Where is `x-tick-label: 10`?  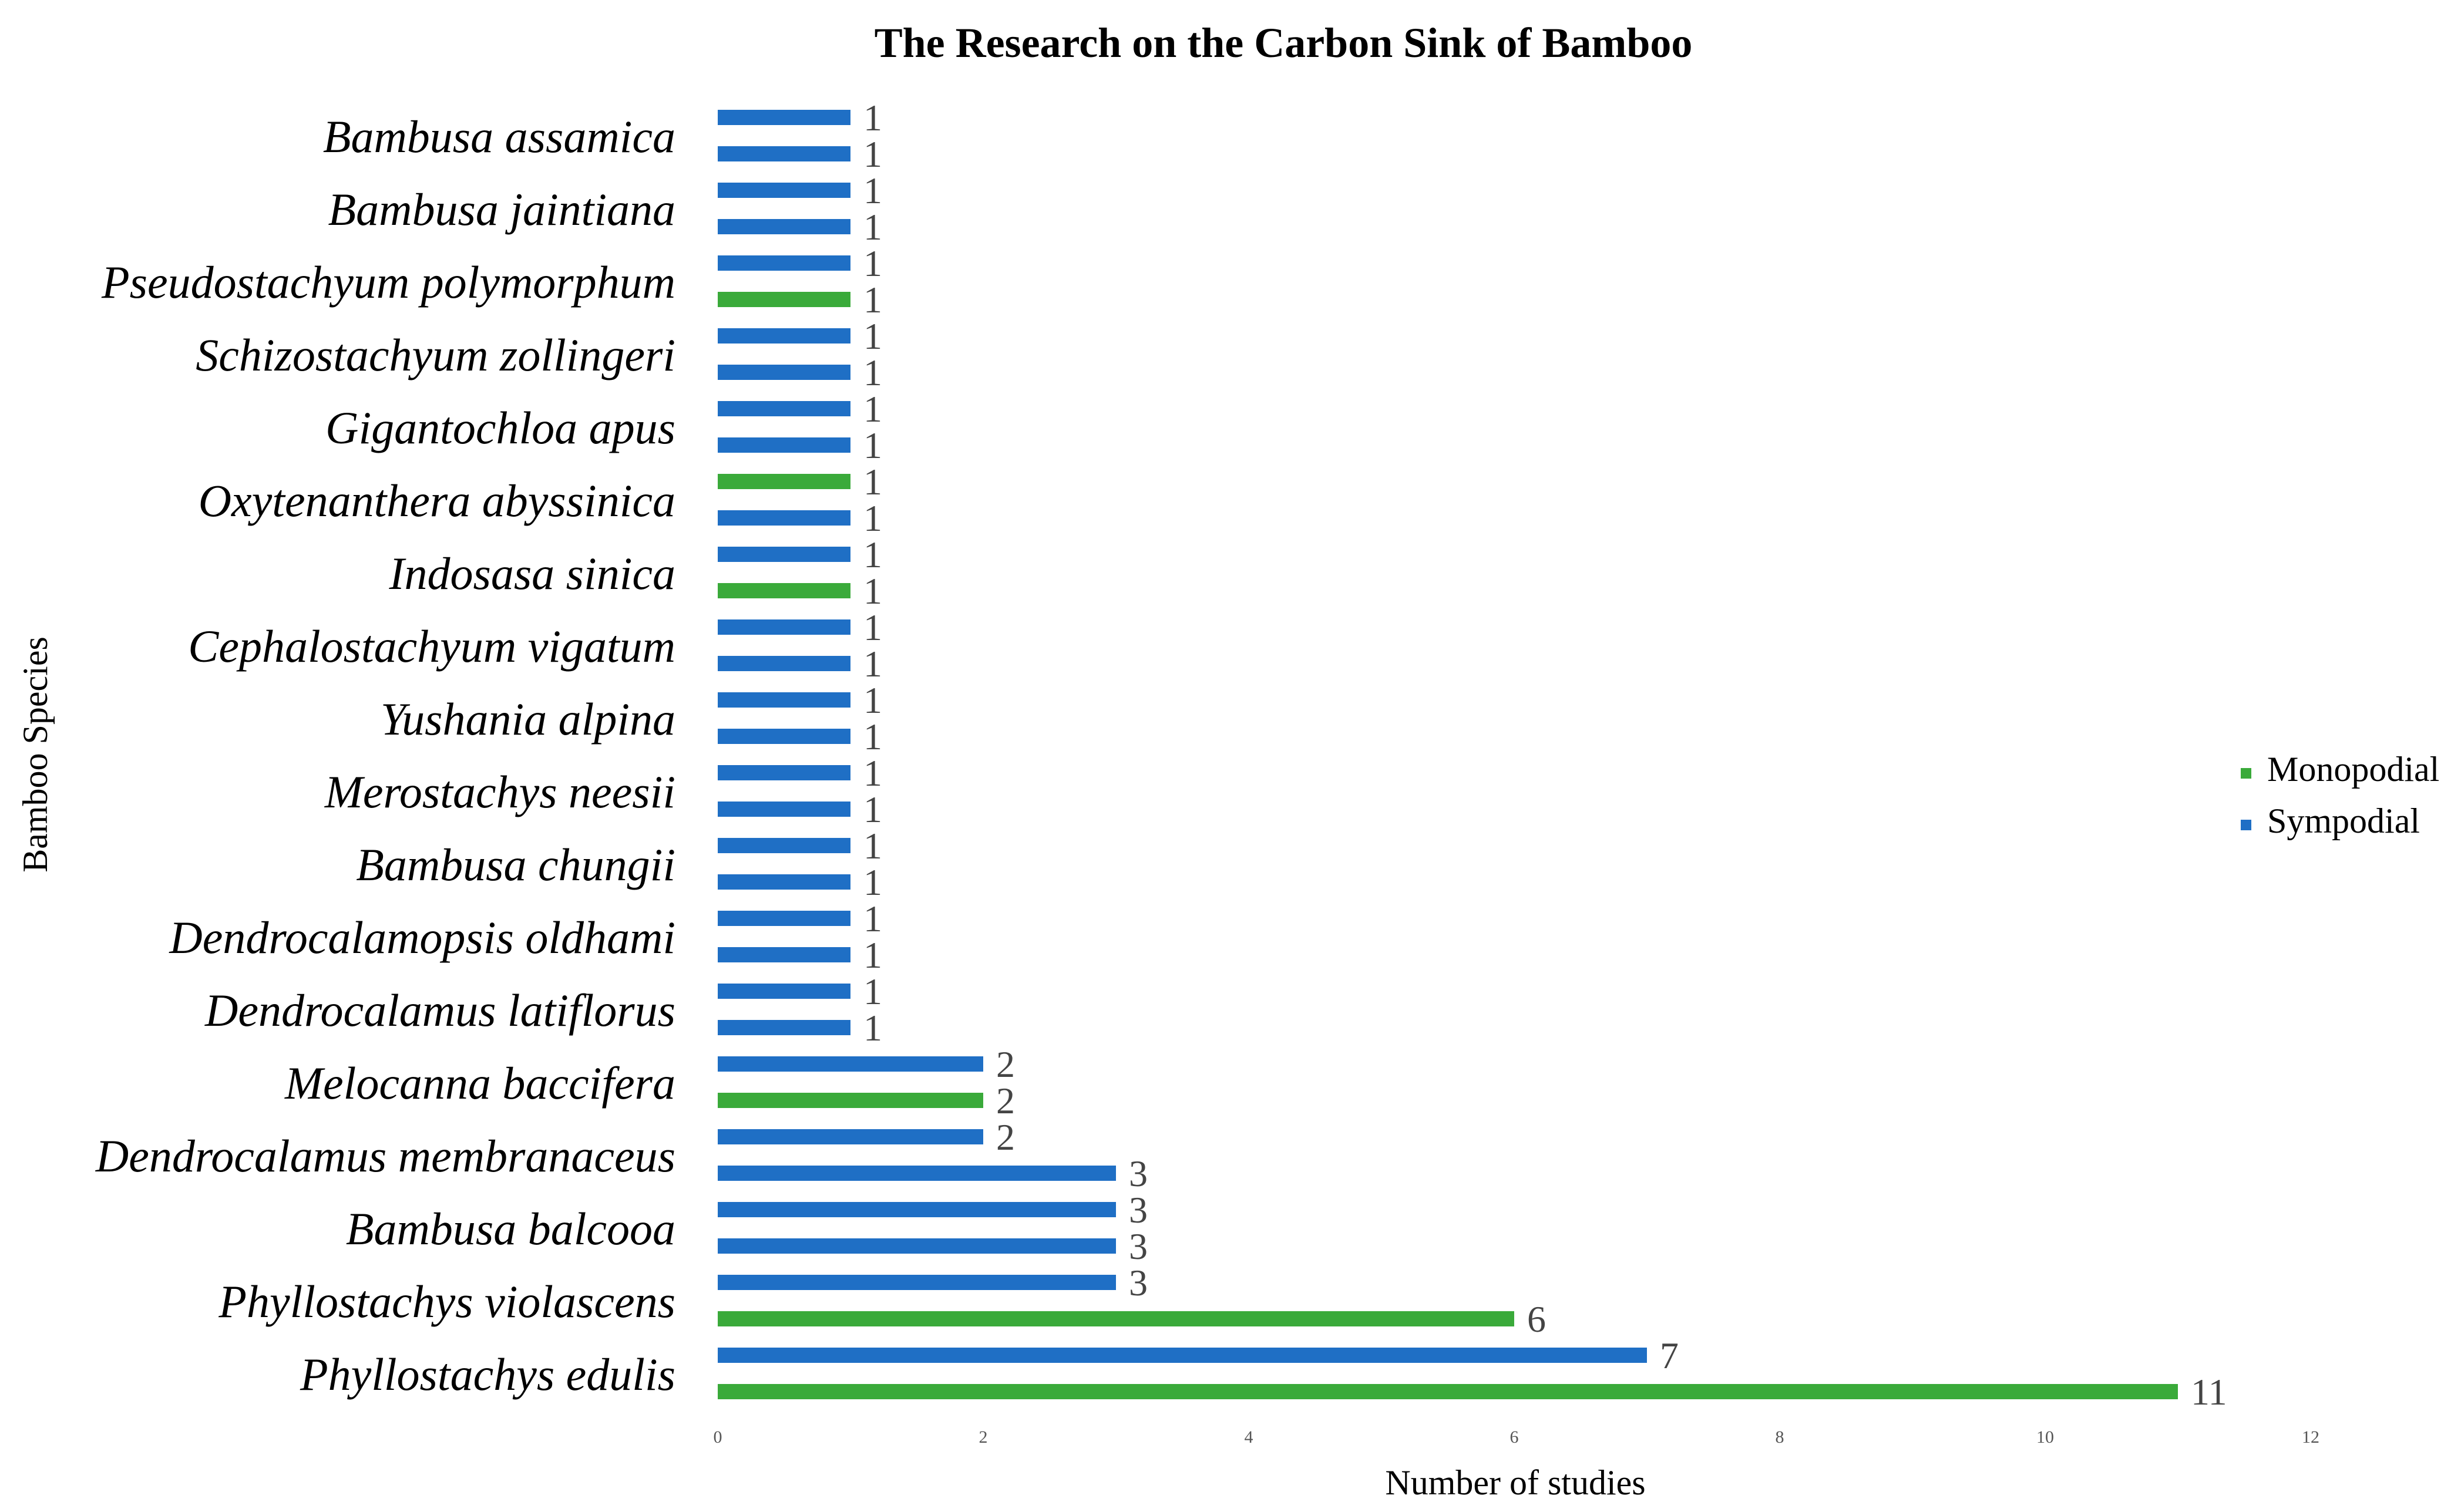
x-tick-label: 10 is located at coordinates (2045, 1437).